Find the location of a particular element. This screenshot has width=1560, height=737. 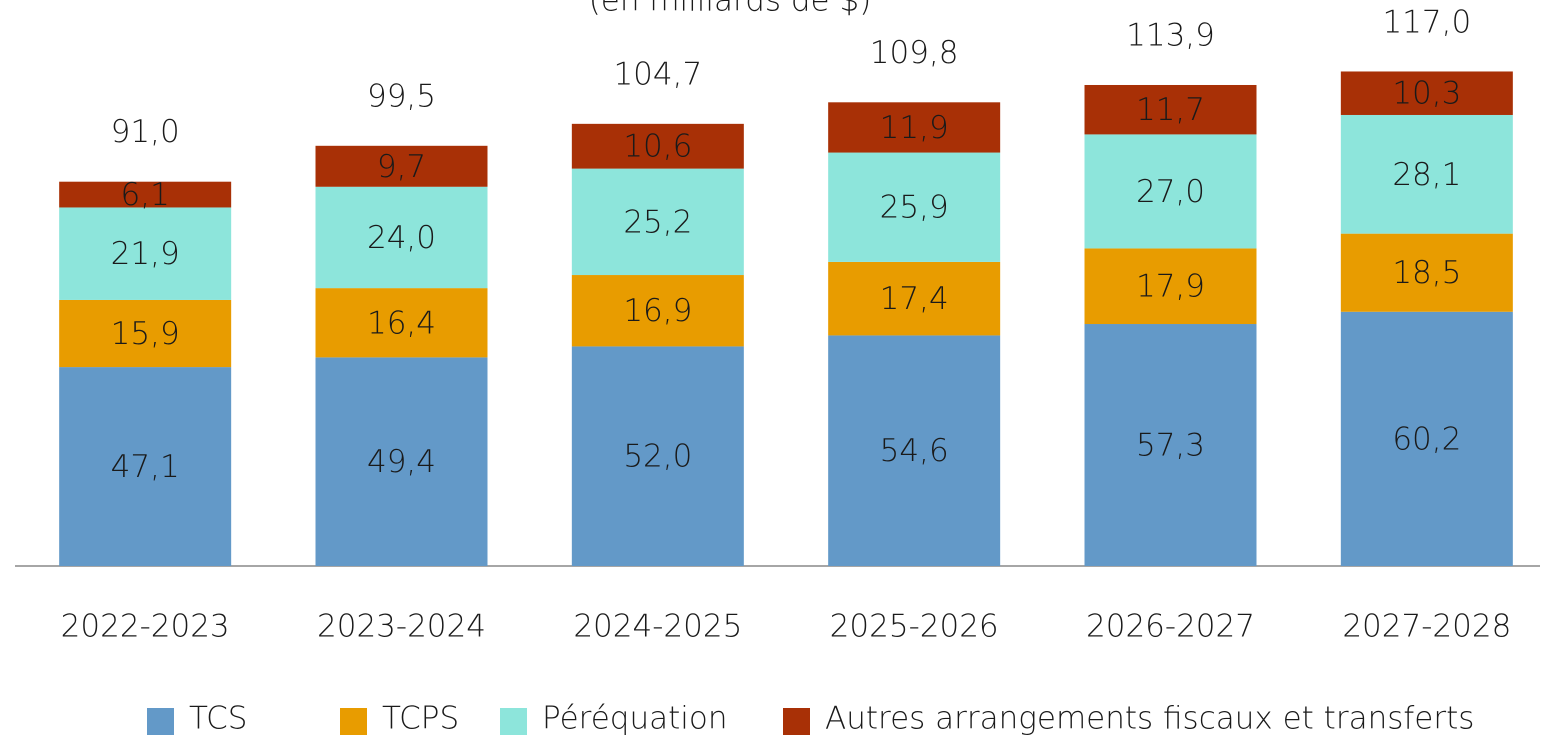

x-tick-label: 2022-2023 is located at coordinates (145, 627).